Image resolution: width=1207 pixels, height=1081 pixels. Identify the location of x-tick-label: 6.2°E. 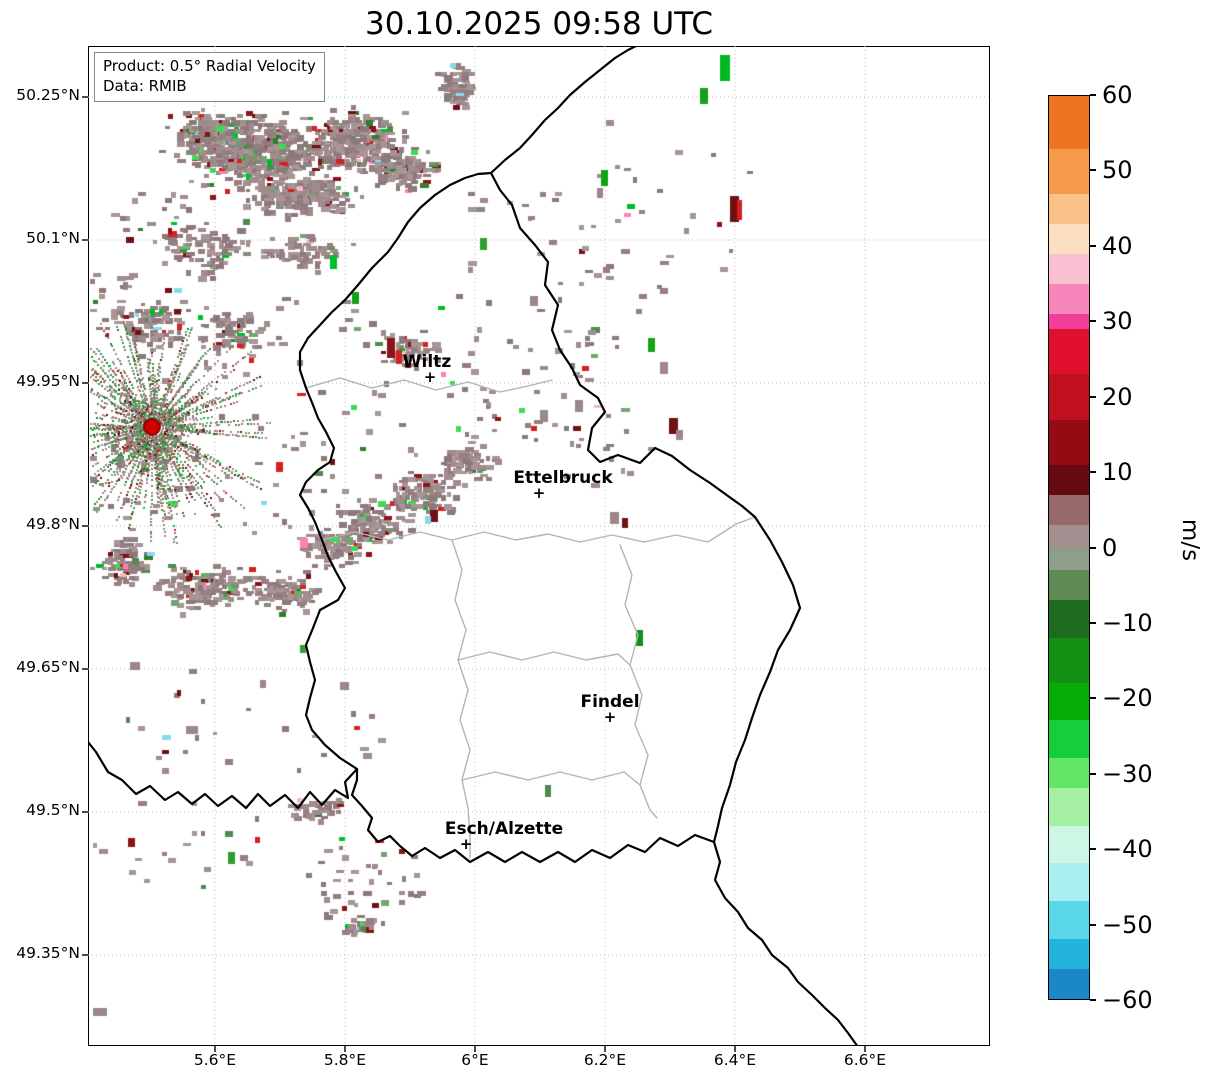
(605, 1060).